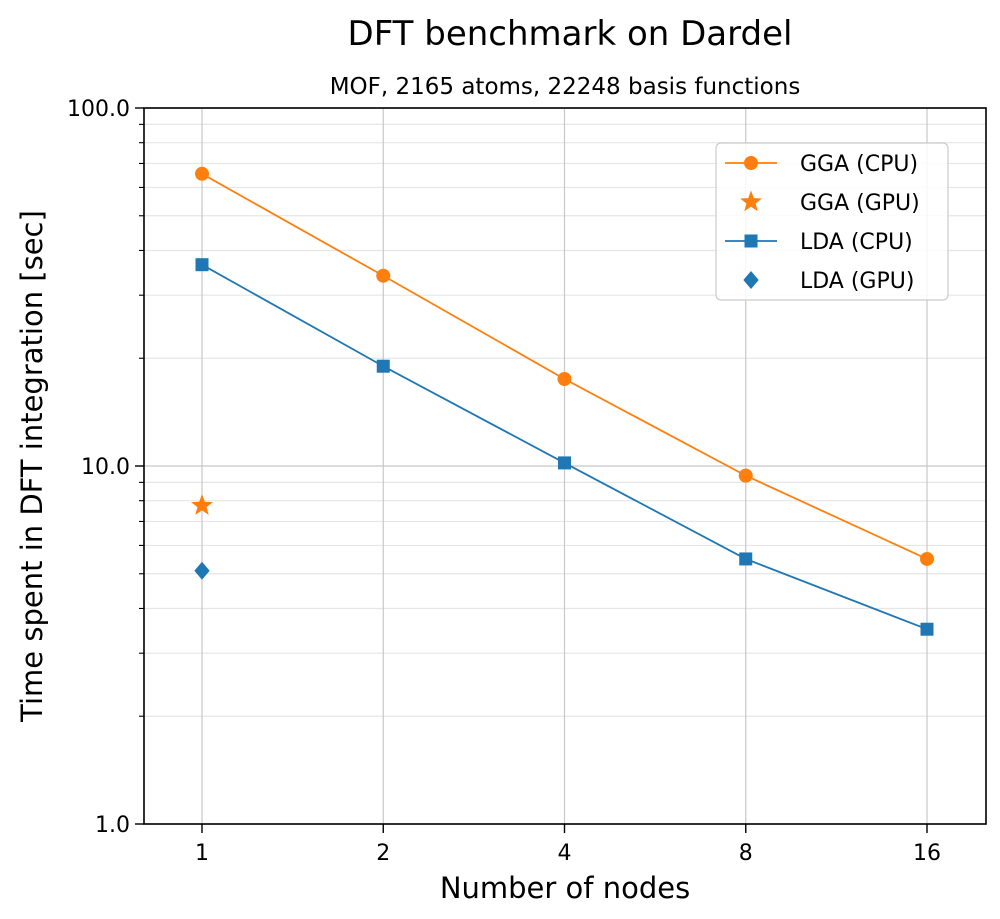 The height and width of the screenshot is (919, 1000). What do you see at coordinates (565, 888) in the screenshot?
I see `x-axis-label: Number of nodes` at bounding box center [565, 888].